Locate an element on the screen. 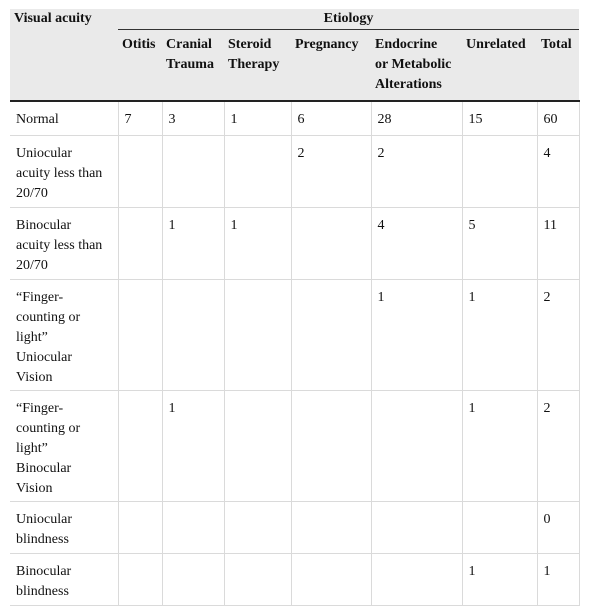  column-header-total: Total is located at coordinates (558, 65).